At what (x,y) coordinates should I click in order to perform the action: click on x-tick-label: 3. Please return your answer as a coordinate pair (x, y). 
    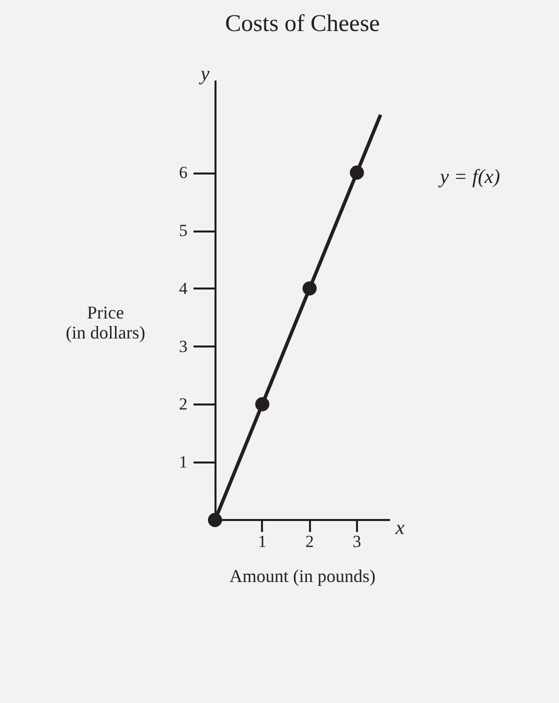
    Looking at the image, I should click on (357, 541).